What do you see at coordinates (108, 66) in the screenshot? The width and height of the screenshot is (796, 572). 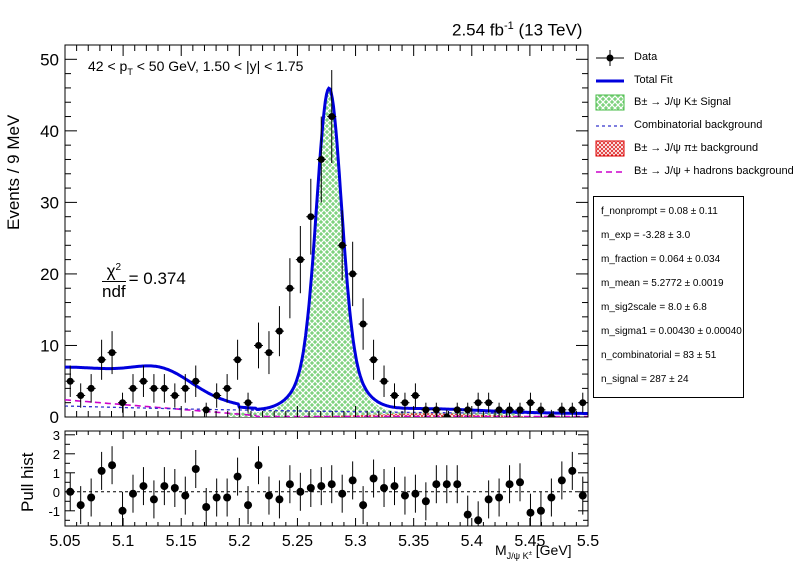 I see `cut-text-1: 42 < p` at bounding box center [108, 66].